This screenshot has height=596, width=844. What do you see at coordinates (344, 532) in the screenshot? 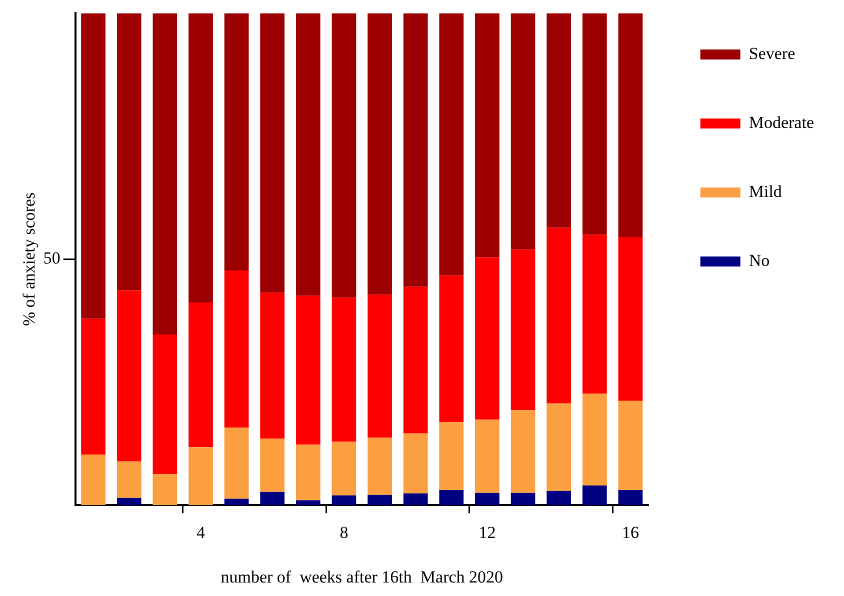
I see `x-tick-label: 8` at bounding box center [344, 532].